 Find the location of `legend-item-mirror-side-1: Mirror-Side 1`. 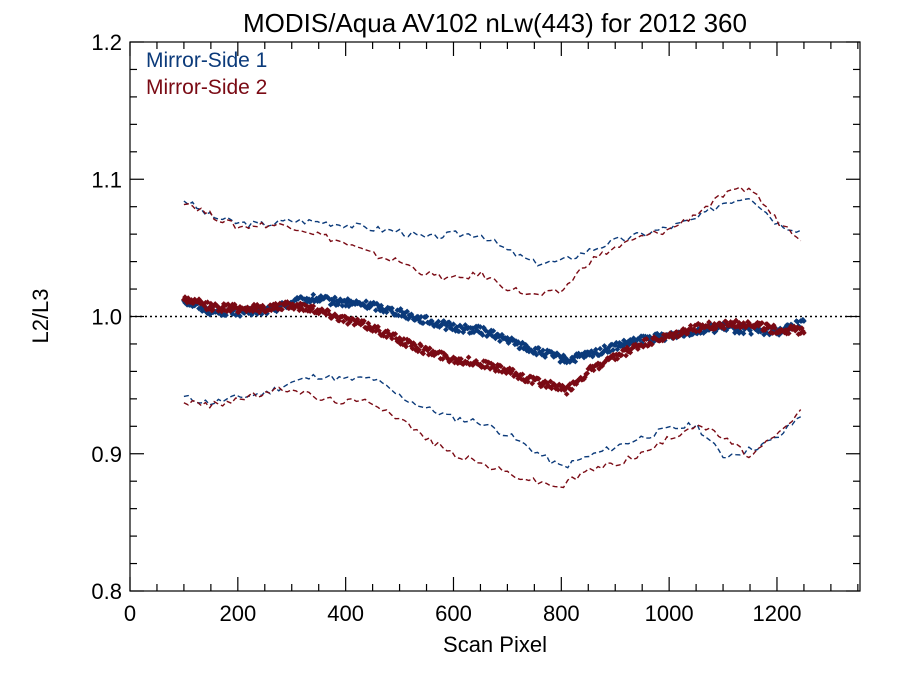

legend-item-mirror-side-1: Mirror-Side 1 is located at coordinates (206, 60).